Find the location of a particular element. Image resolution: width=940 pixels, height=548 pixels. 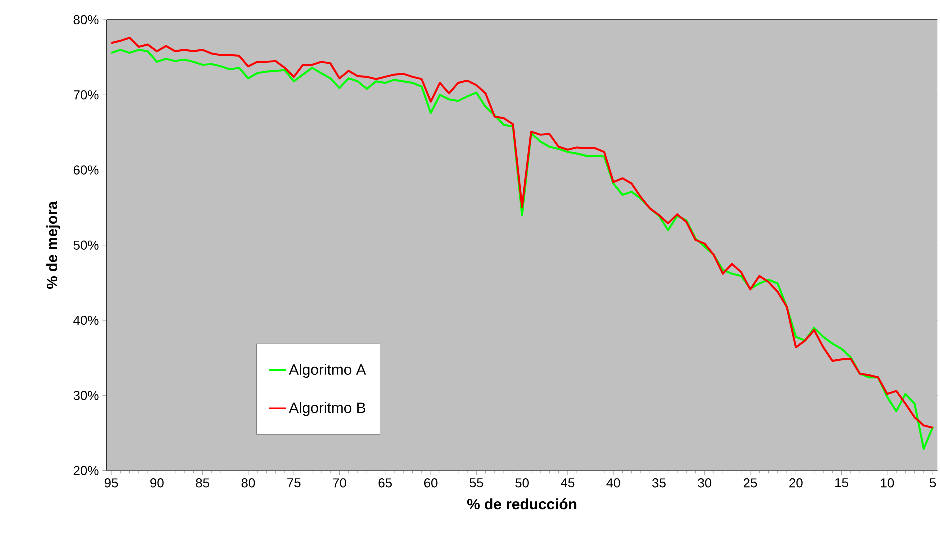

x-tick-label: 10 is located at coordinates (887, 483).